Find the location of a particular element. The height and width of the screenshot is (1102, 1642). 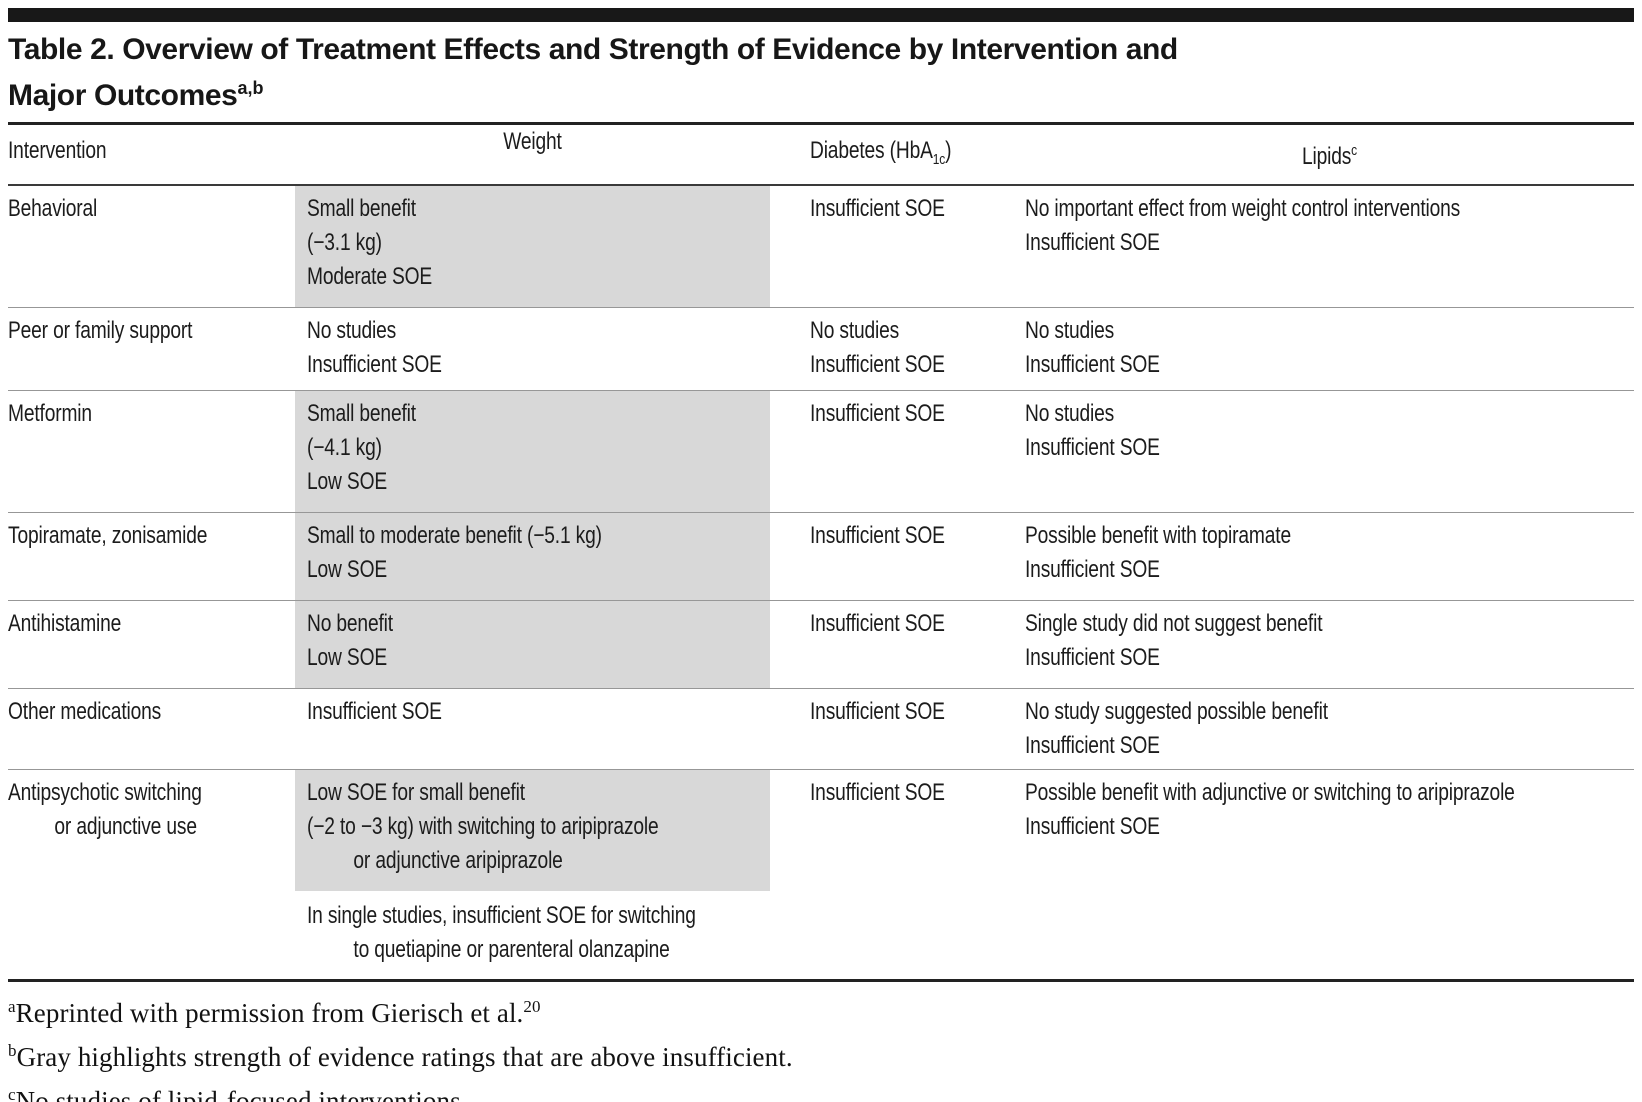

highlighted-evidence-block: No benefit Low SOE is located at coordinates (532, 644).